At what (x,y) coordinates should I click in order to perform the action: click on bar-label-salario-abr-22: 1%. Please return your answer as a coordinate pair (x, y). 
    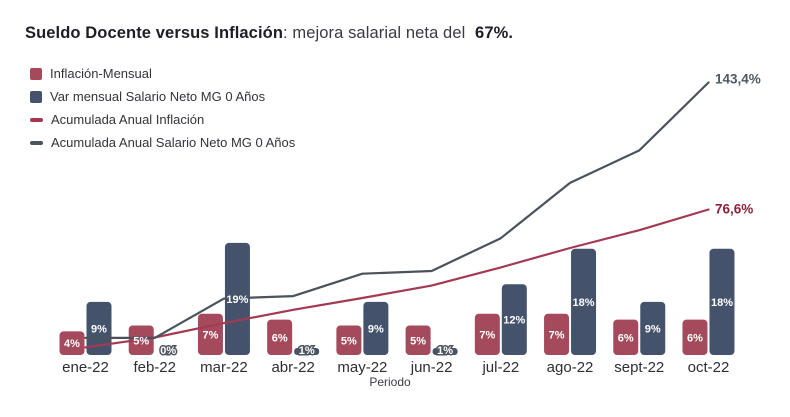
    Looking at the image, I should click on (307, 351).